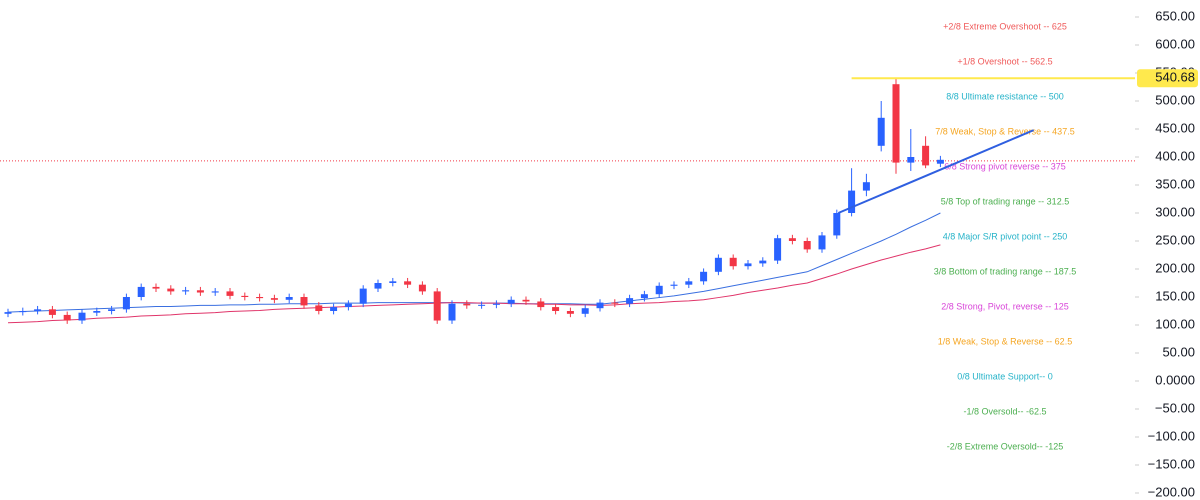  I want to click on y-tick-label: 450.00, so click(1175, 127).